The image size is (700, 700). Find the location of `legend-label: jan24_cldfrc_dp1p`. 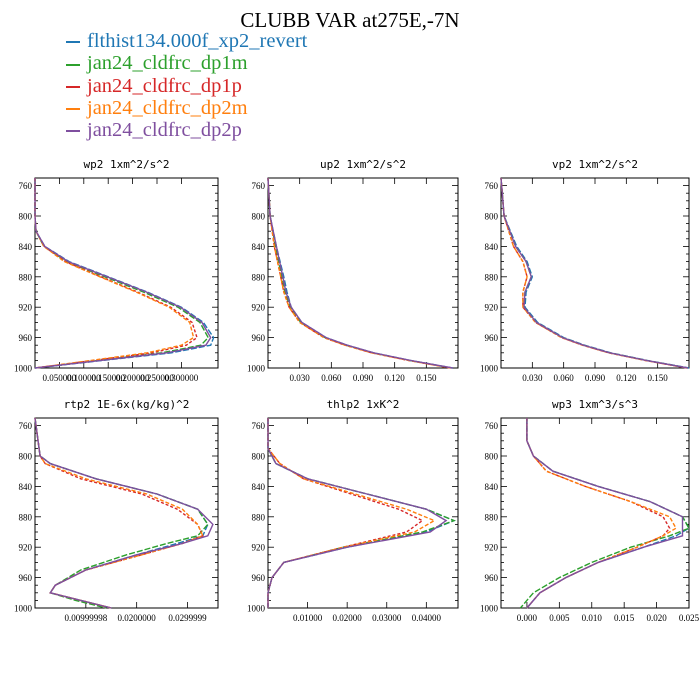

legend-label: jan24_cldfrc_dp1p is located at coordinates (164, 85).